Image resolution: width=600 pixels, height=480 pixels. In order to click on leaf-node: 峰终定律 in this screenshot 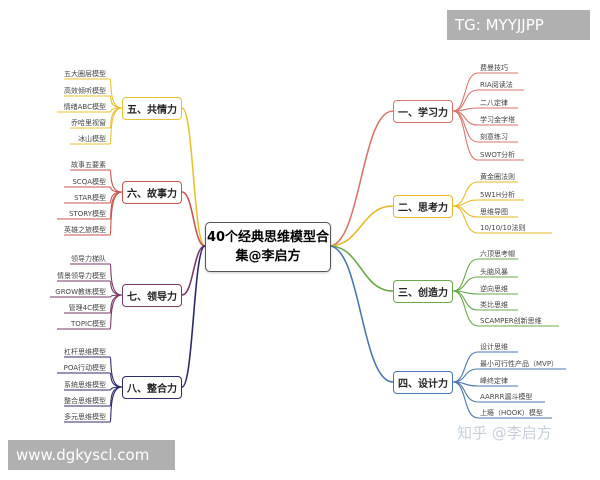, I will do `click(494, 381)`.